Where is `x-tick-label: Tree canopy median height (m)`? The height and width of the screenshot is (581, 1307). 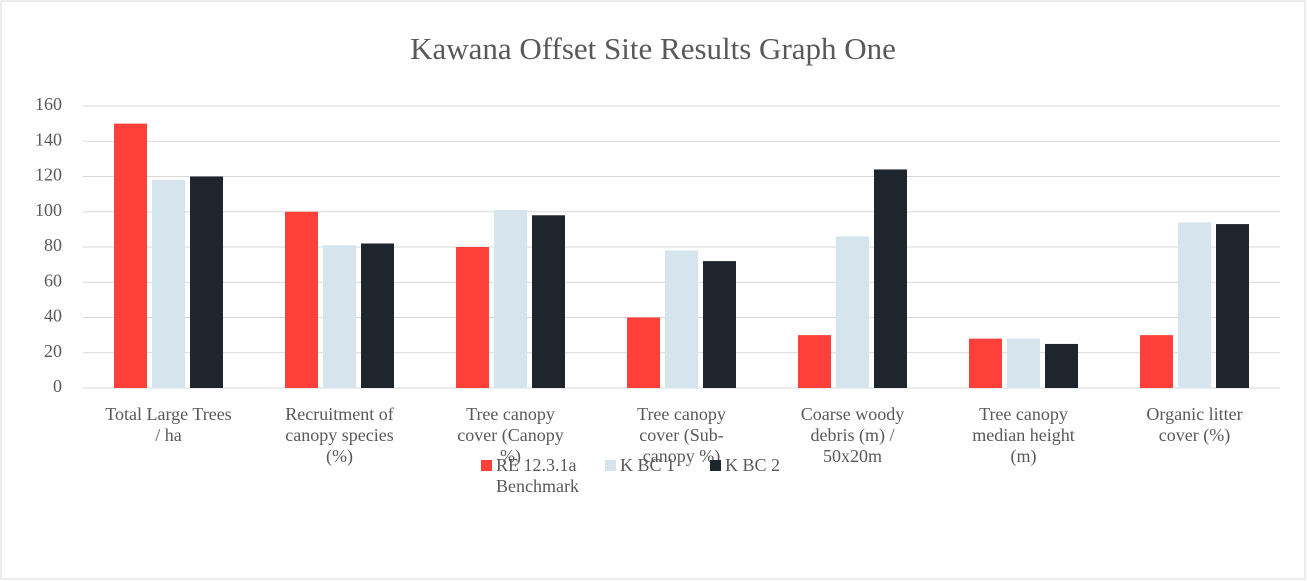
x-tick-label: Tree canopy median height (m) is located at coordinates (1023, 435).